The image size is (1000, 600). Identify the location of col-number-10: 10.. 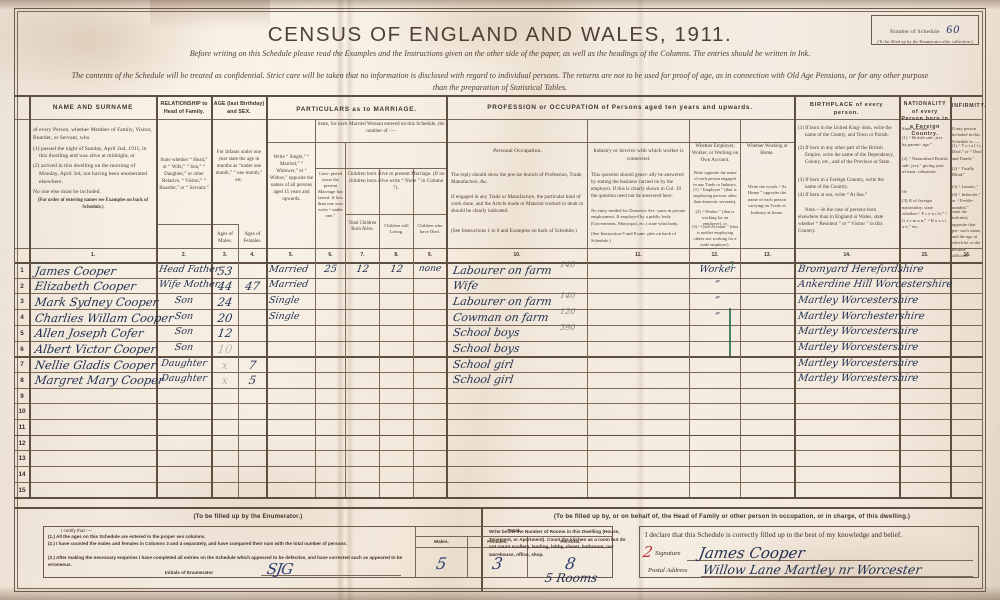
(517, 255).